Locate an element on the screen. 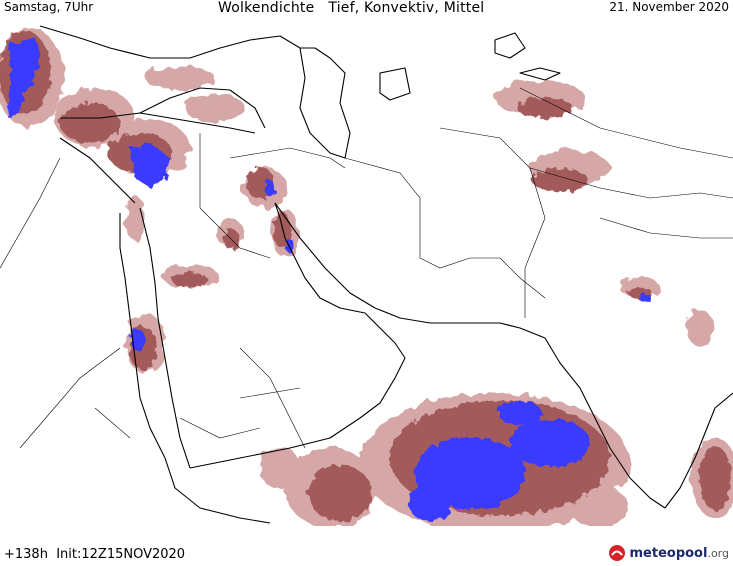 The height and width of the screenshot is (566, 733). meteopool-logo-icon is located at coordinates (616, 553).